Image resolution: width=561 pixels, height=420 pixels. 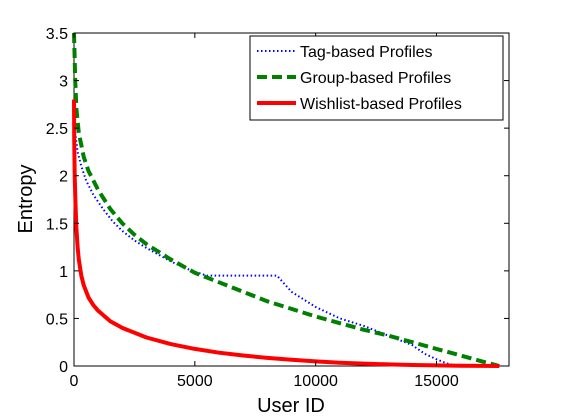 I want to click on x-tick-label: 0, so click(x=74, y=381).